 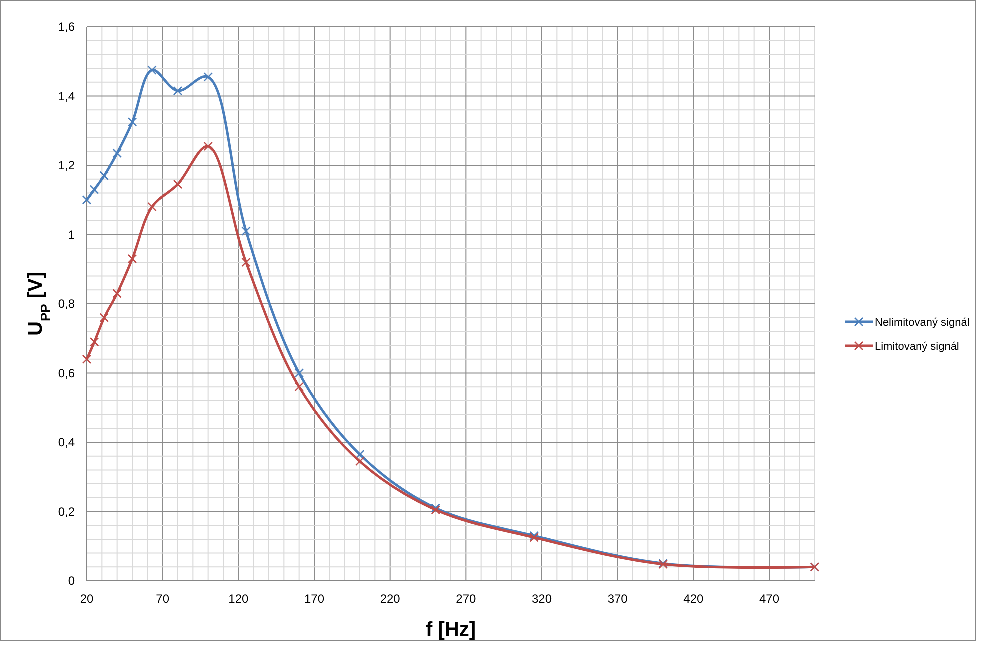 I want to click on y-tick-label: 1,6, so click(x=67, y=27).